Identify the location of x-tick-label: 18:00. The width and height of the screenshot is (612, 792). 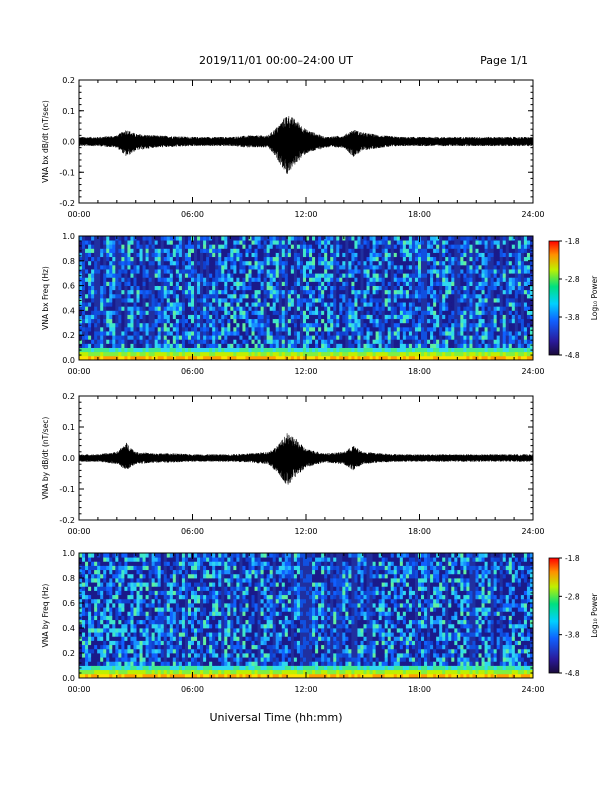
(419, 214).